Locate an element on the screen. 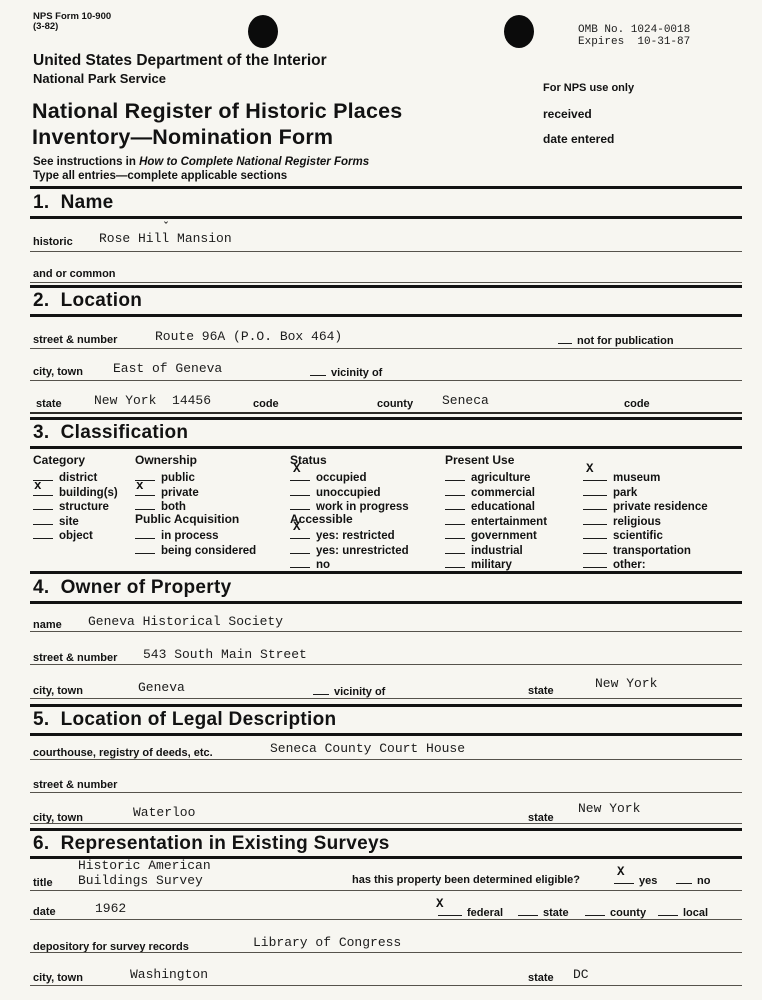  eligible-no-option: no is located at coordinates (693, 879).